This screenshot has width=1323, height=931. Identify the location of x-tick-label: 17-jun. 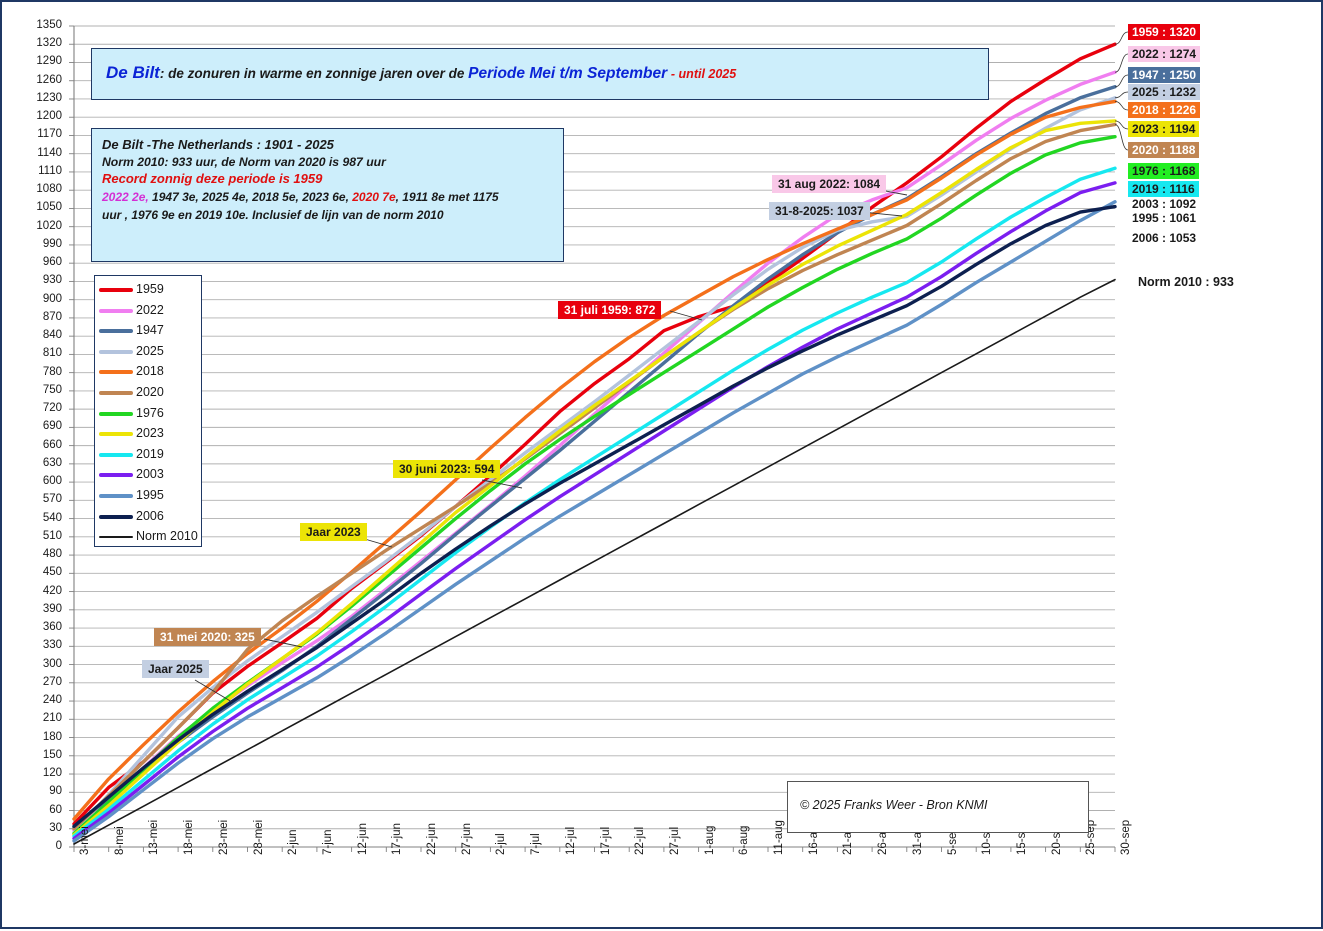
(397, 839).